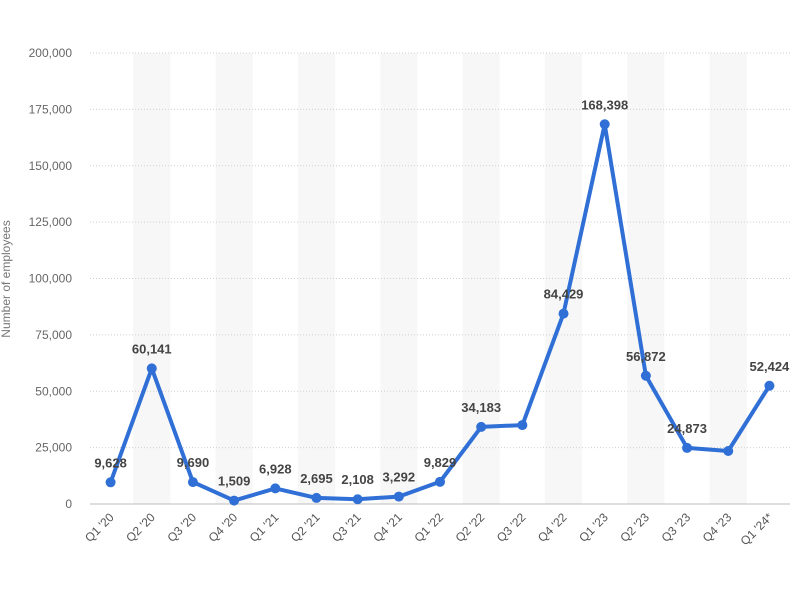 The image size is (800, 600). Describe the element at coordinates (440, 462) in the screenshot. I see `data-label: 9,829` at that location.